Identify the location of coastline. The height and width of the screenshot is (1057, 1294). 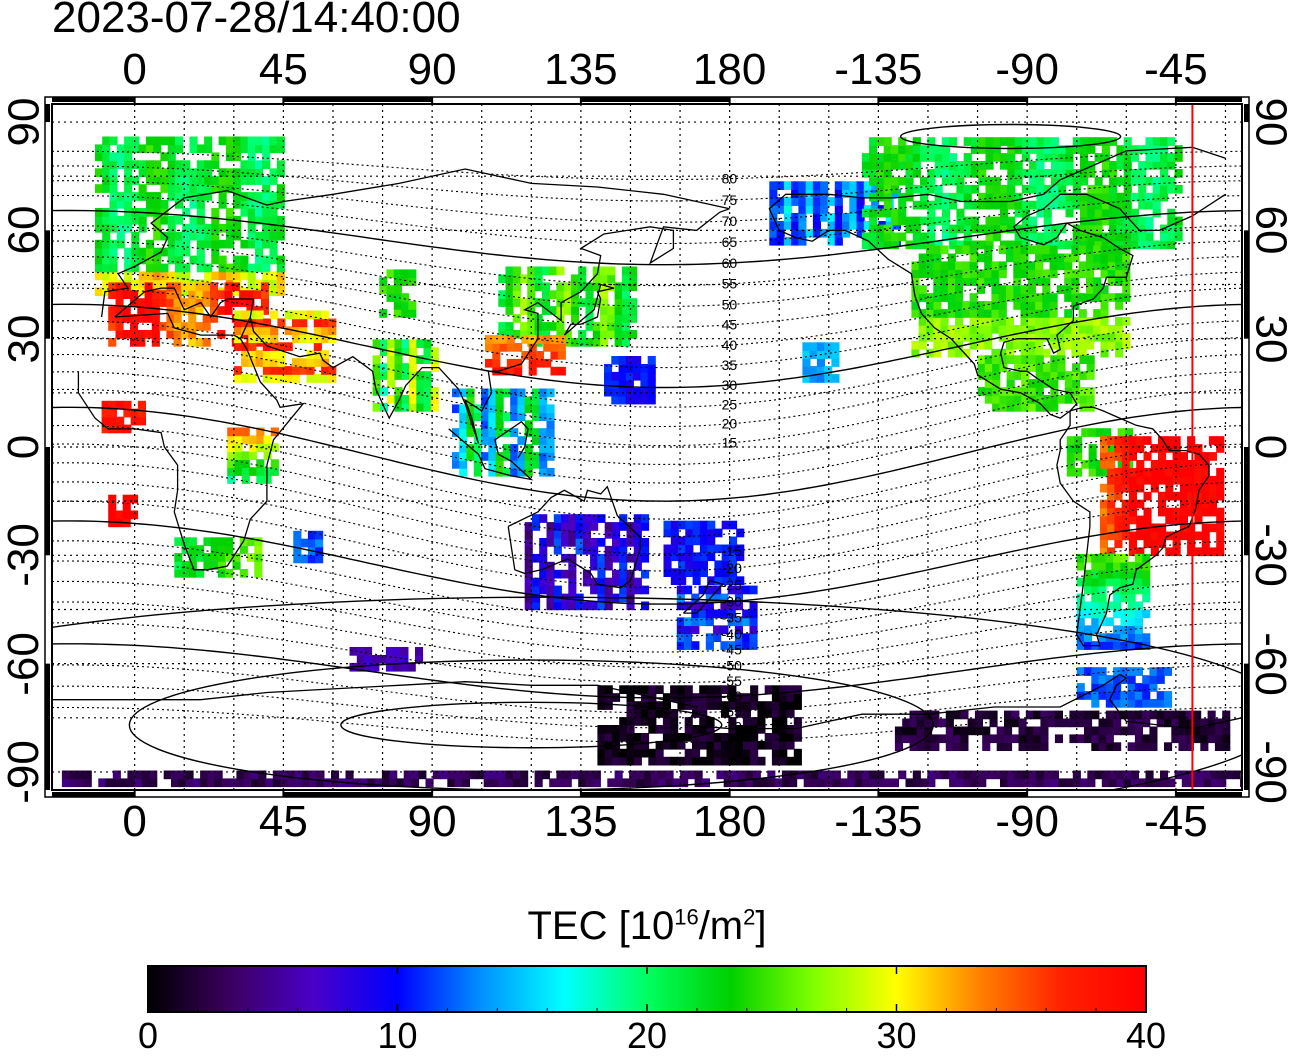
(703, 596).